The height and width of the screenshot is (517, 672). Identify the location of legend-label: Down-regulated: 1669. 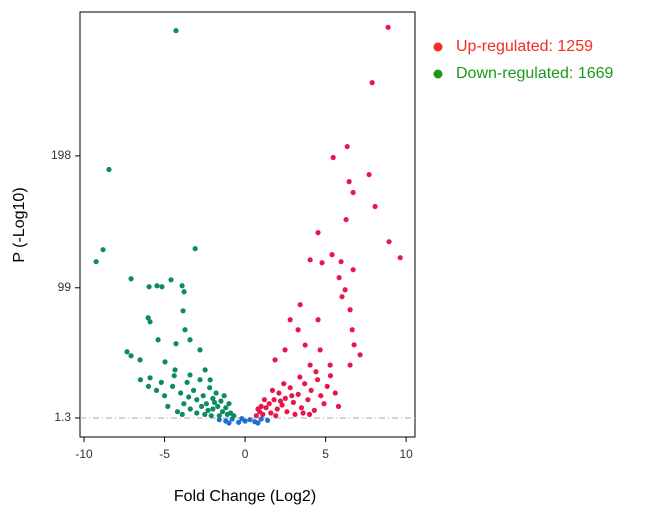
(535, 73).